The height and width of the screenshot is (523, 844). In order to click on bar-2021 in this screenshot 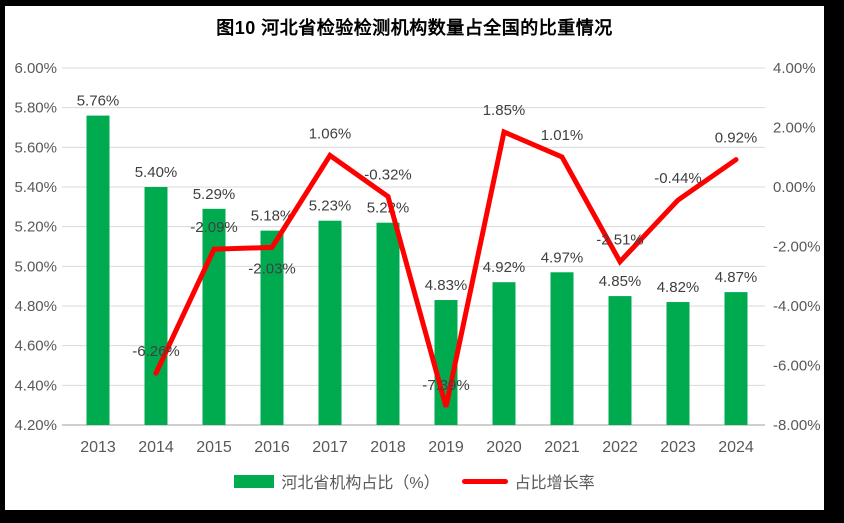, I will do `click(562, 348)`.